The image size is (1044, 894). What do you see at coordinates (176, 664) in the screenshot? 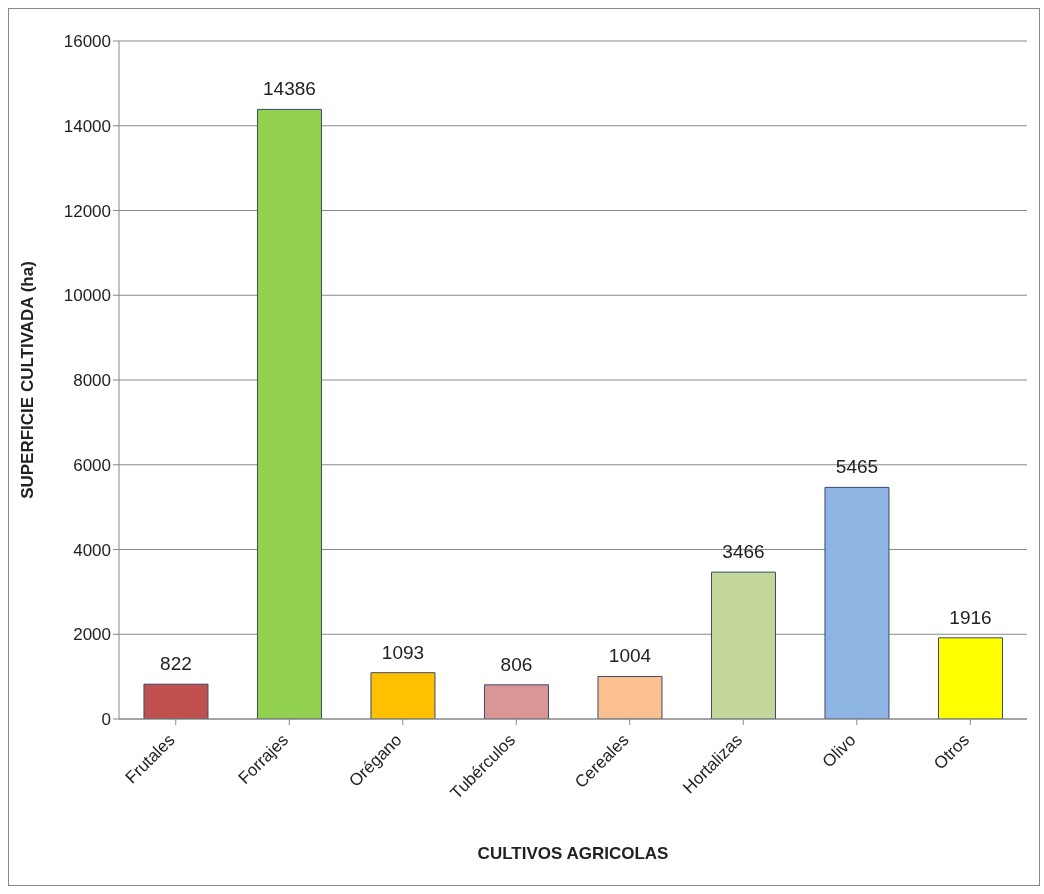
I see `data-label: 822` at bounding box center [176, 664].